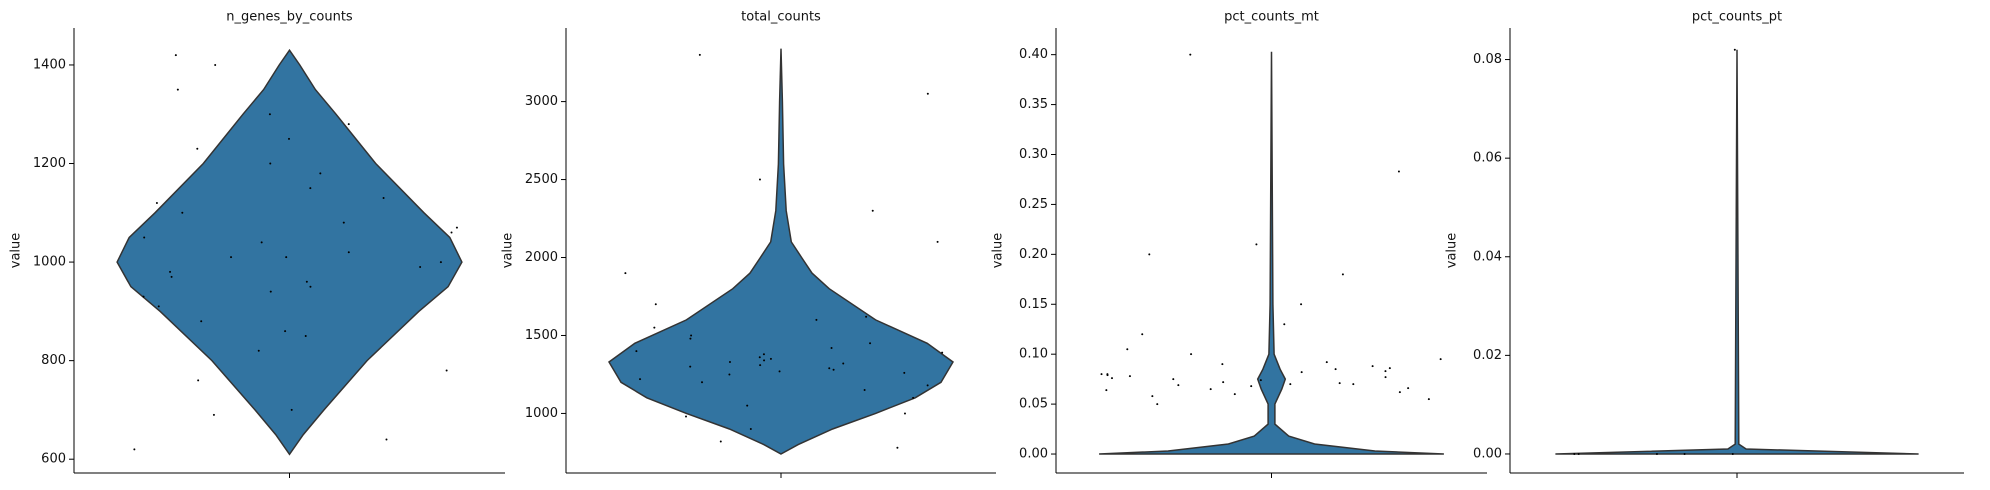 This screenshot has width=1990, height=490. I want to click on y-tick-label: 0.02, so click(1487, 355).